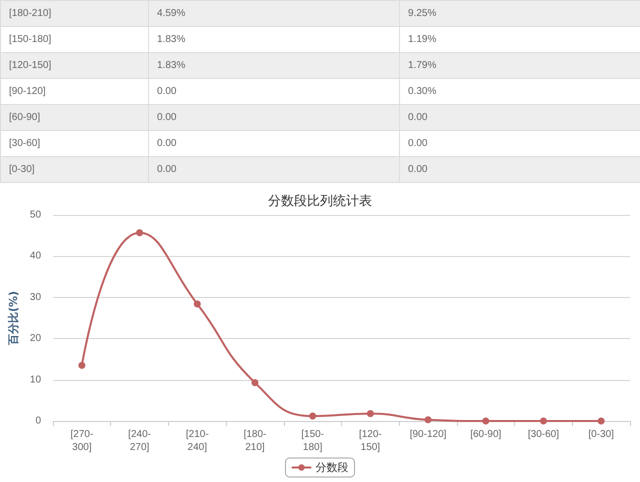 The image size is (640, 482). What do you see at coordinates (370, 441) in the screenshot?
I see `x-tick-label: [120-150]` at bounding box center [370, 441].